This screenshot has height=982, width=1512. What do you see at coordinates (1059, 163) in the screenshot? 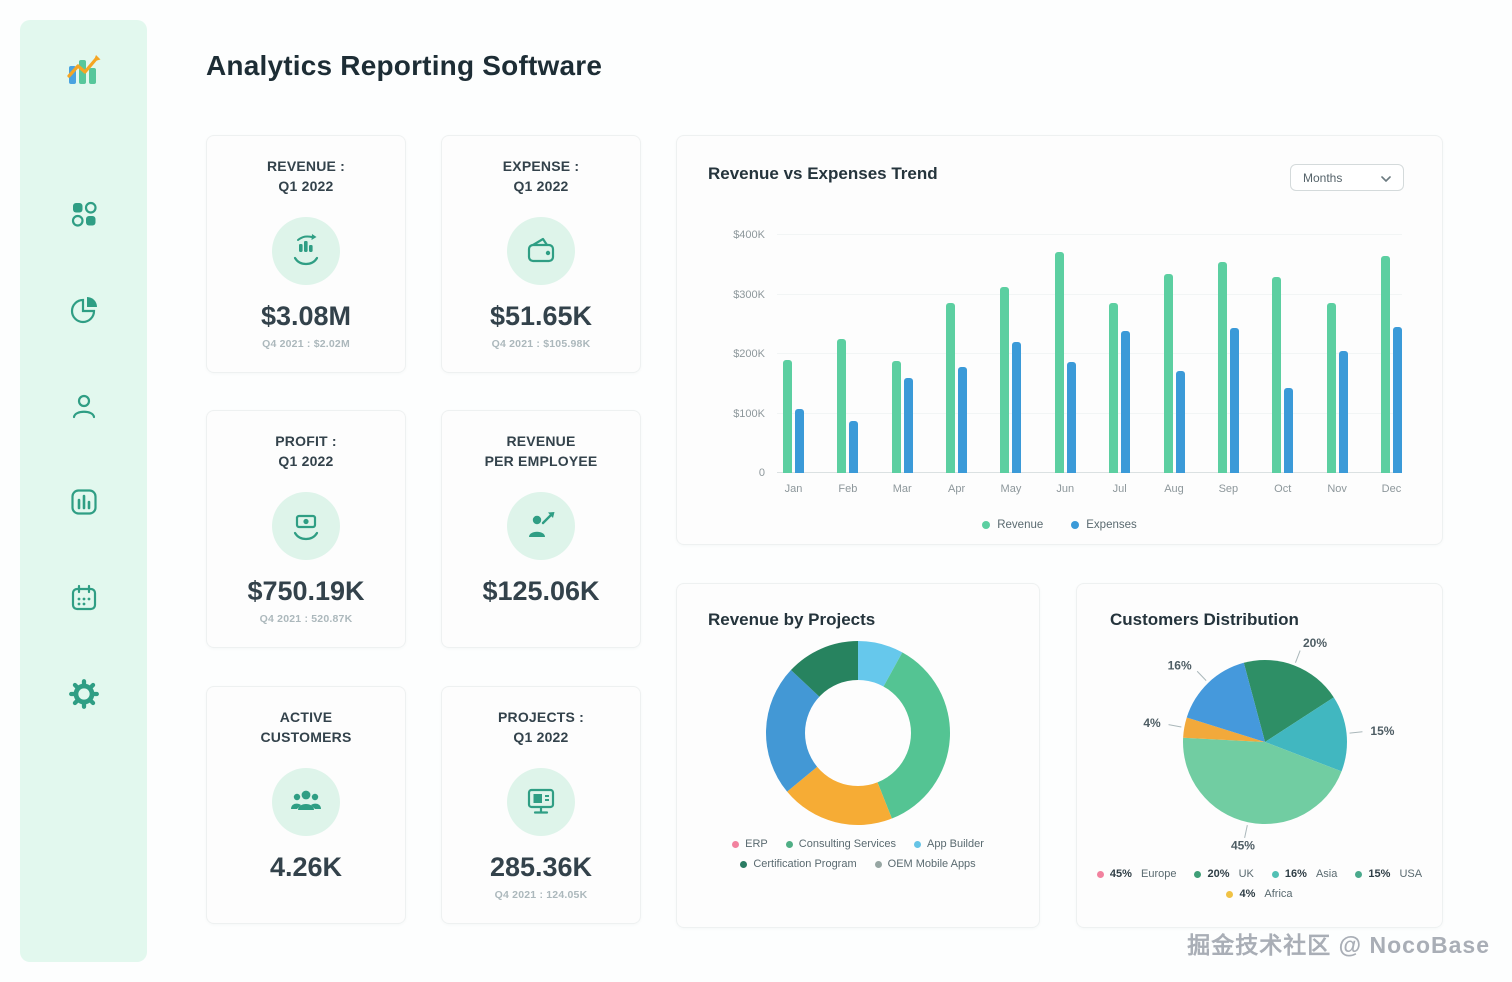
I see `trend-header: Revenue vs Expenses Trend Months` at bounding box center [1059, 163].